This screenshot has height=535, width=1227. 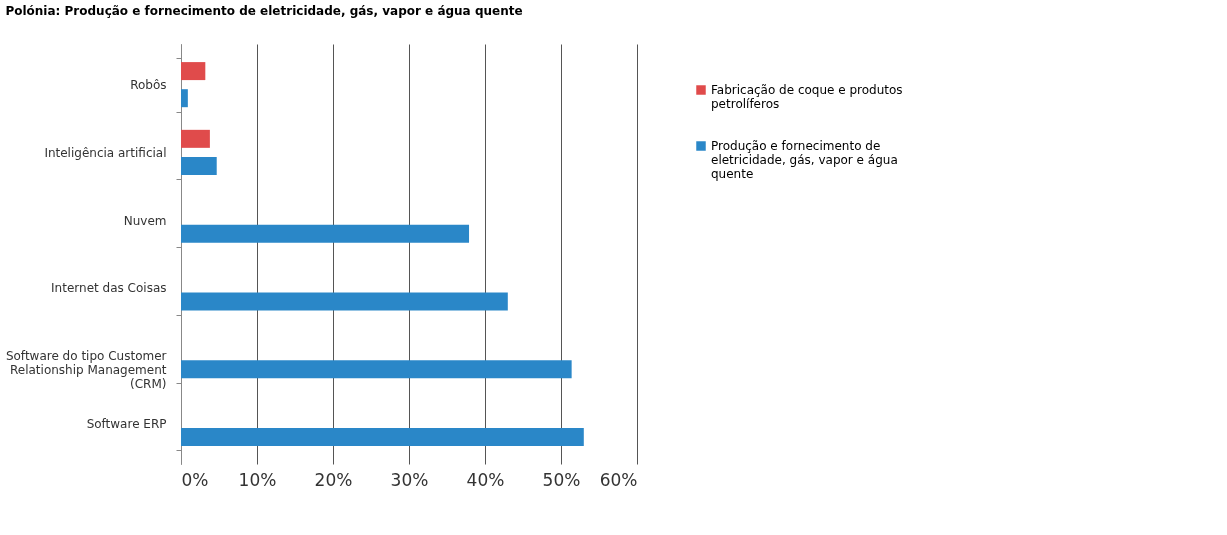 What do you see at coordinates (109, 288) in the screenshot?
I see `y-tick-label: Internet das Coisas` at bounding box center [109, 288].